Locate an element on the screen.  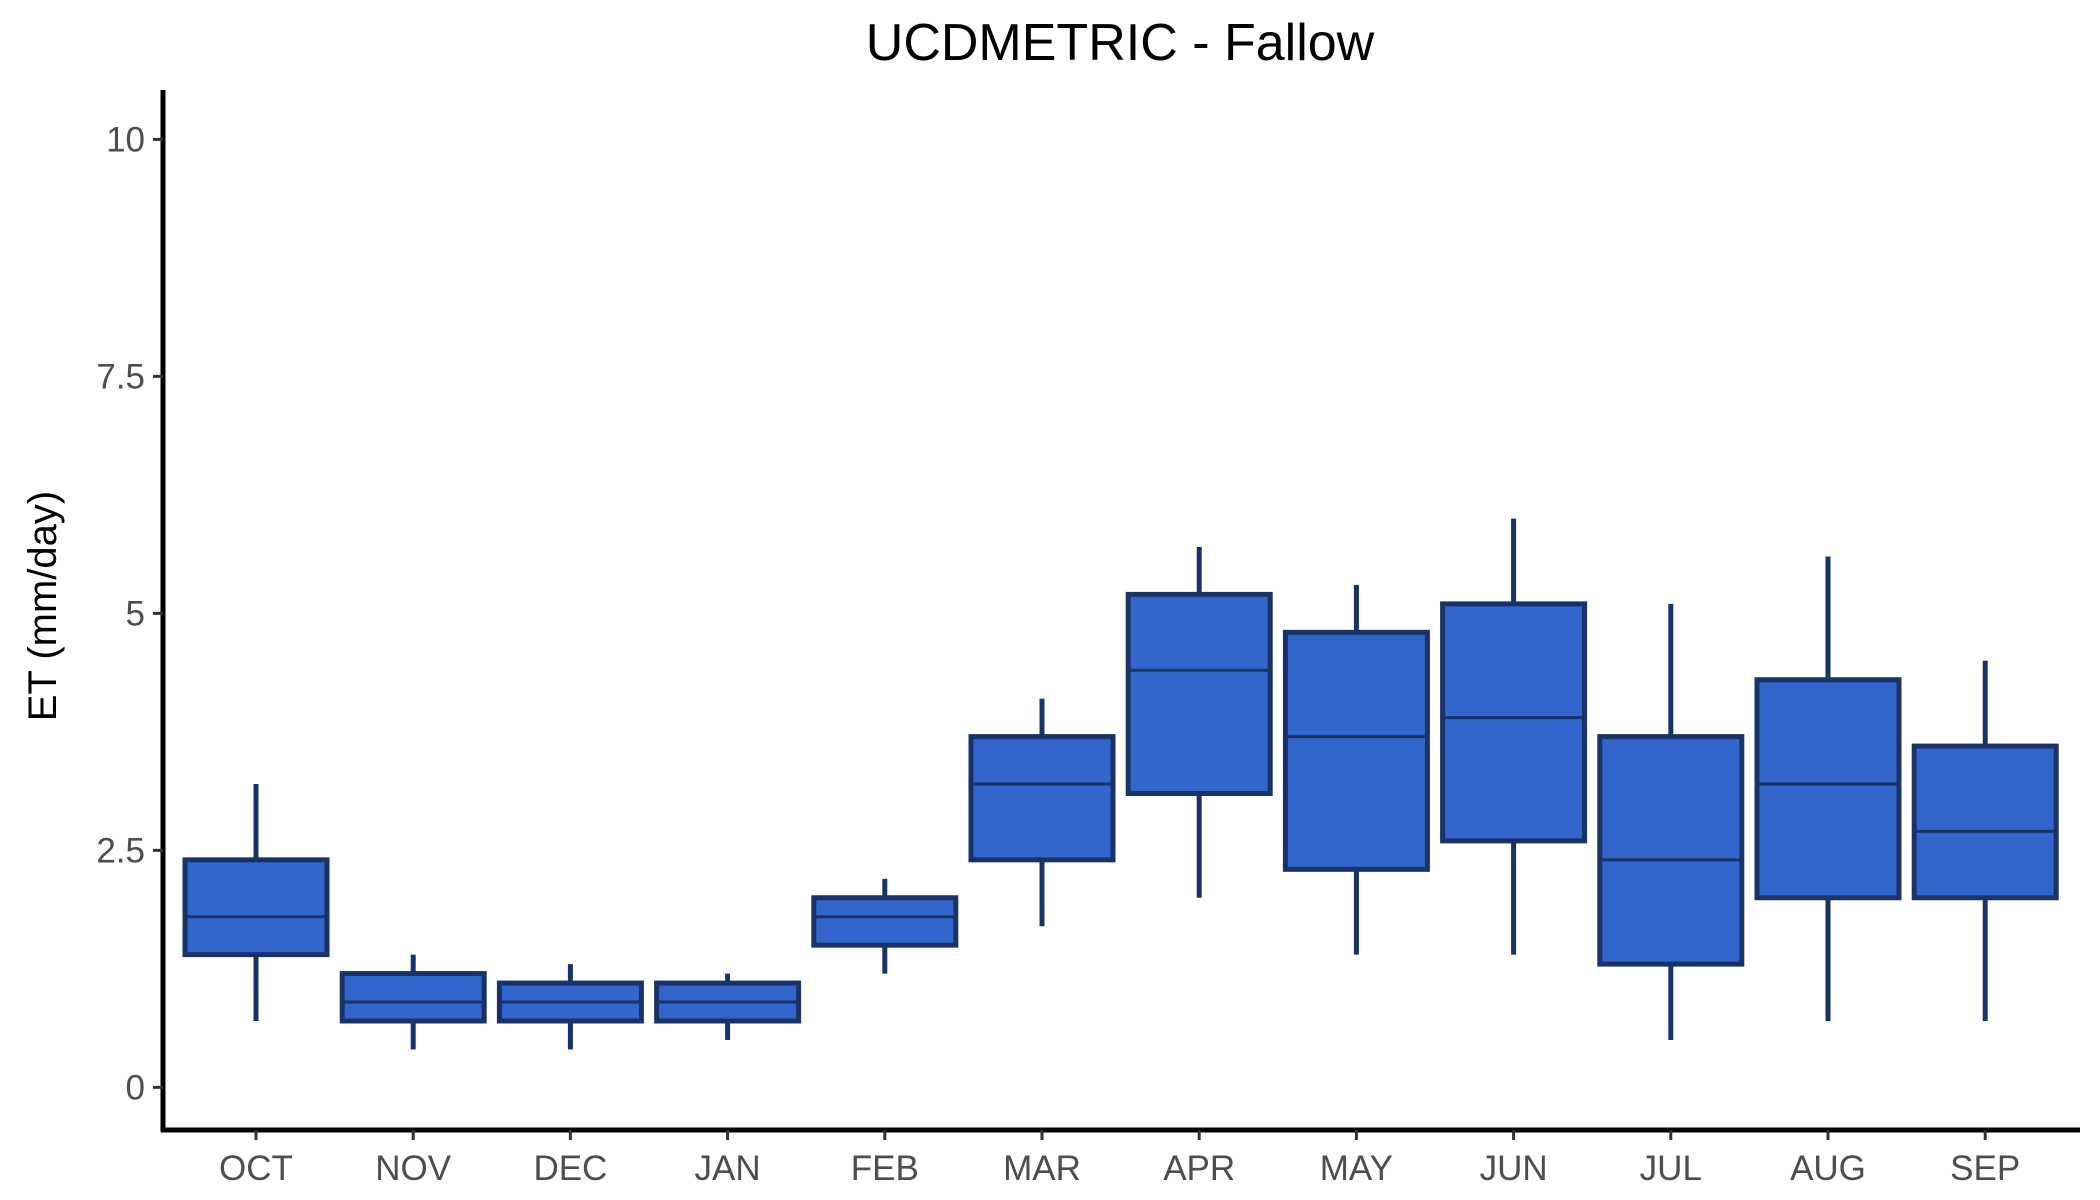
box-aug is located at coordinates (1828, 789).